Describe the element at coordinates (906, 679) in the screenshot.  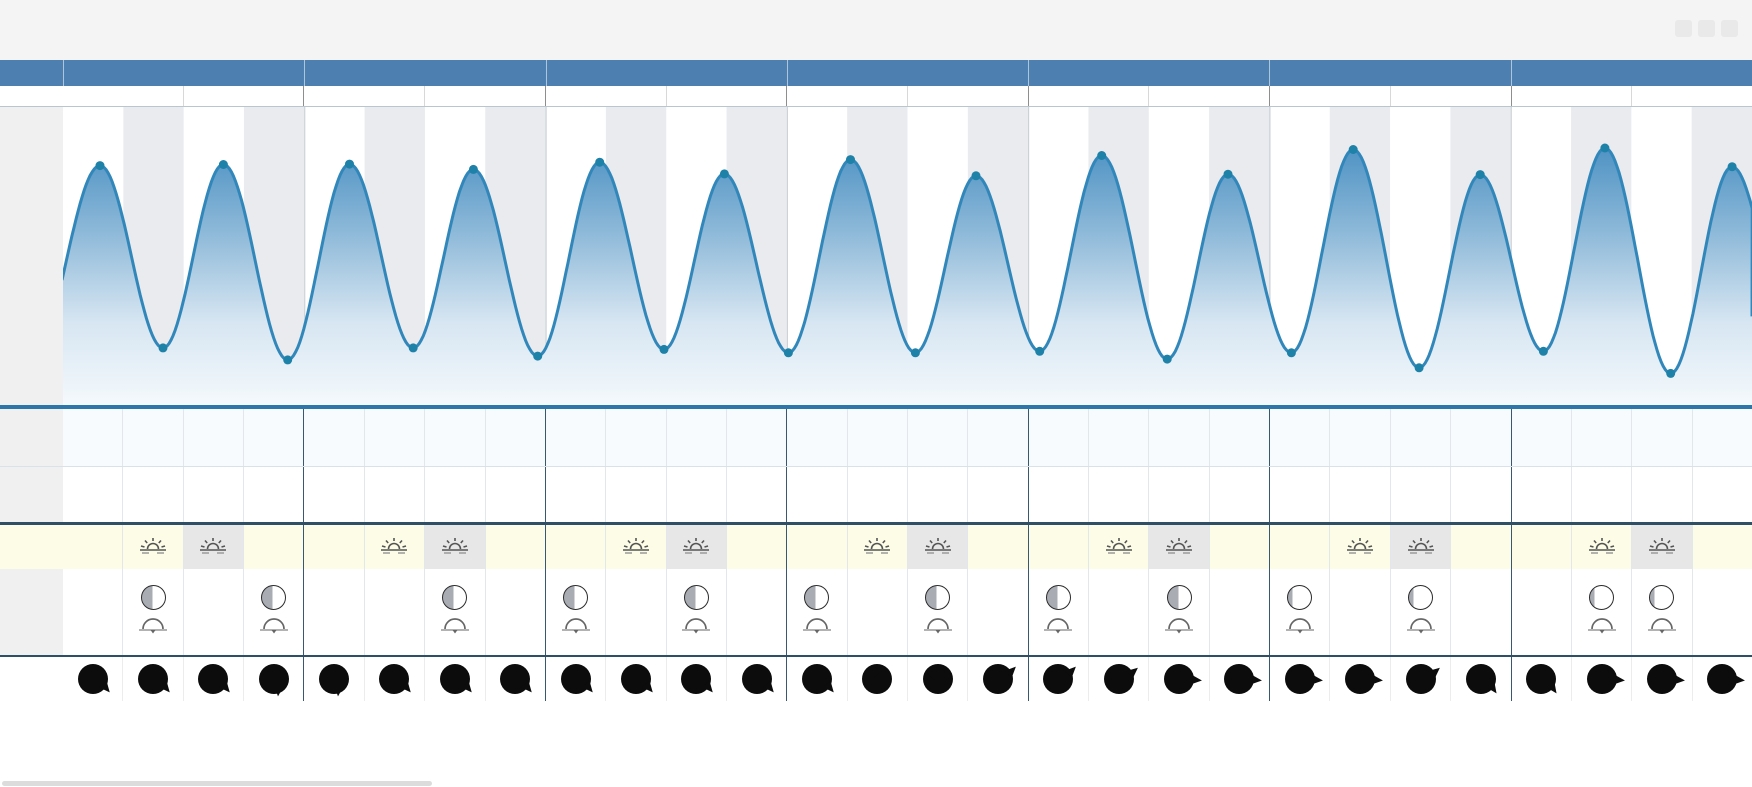
I see `day-column-wind` at that location.